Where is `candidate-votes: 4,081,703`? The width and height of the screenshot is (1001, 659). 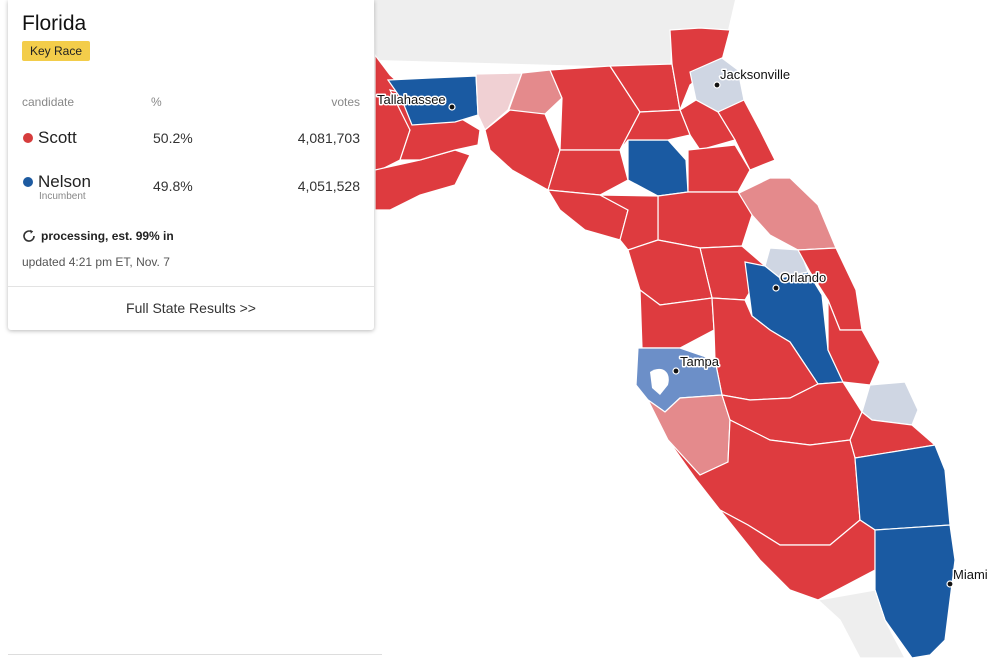 candidate-votes: 4,081,703 is located at coordinates (328, 138).